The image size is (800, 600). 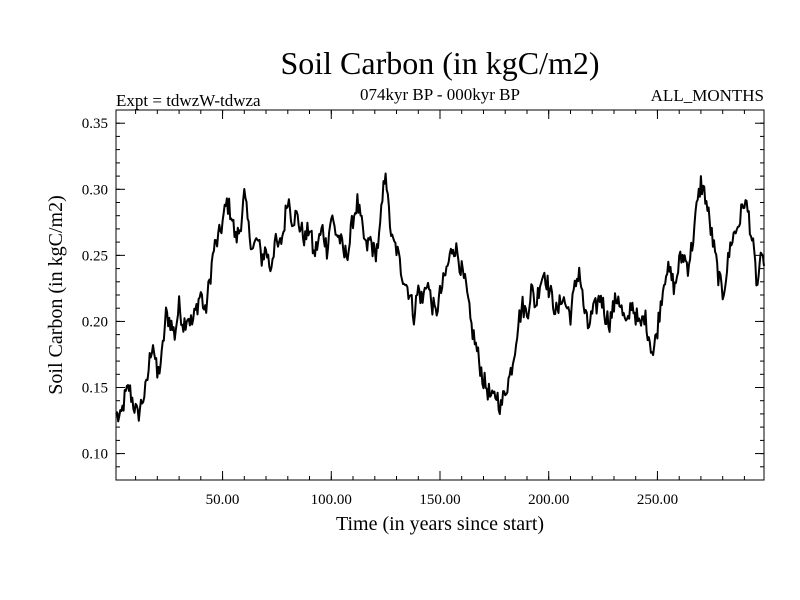 I want to click on y-tick-label: 0.15, so click(x=95, y=389).